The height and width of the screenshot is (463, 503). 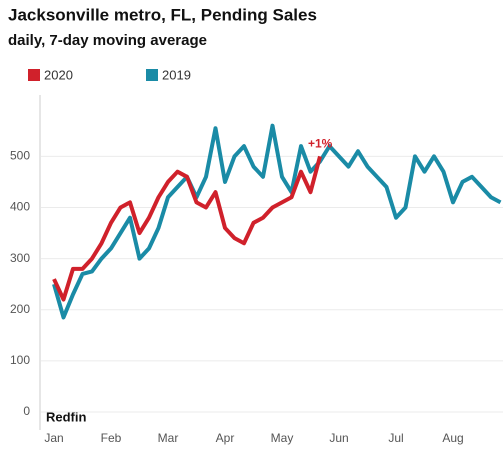 What do you see at coordinates (53, 438) in the screenshot?
I see `x-tick-label: Jan` at bounding box center [53, 438].